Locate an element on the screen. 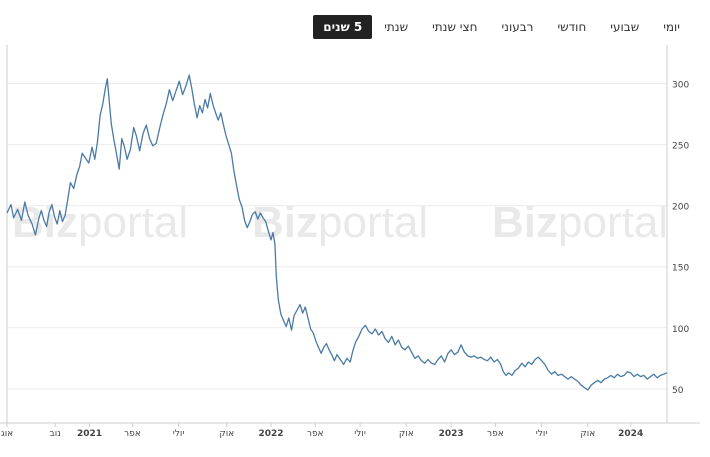  tab-five_years: 5 שנים is located at coordinates (343, 27).